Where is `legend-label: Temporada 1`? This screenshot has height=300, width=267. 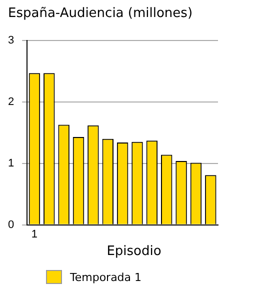
legend-label: Temporada 1 is located at coordinates (106, 277).